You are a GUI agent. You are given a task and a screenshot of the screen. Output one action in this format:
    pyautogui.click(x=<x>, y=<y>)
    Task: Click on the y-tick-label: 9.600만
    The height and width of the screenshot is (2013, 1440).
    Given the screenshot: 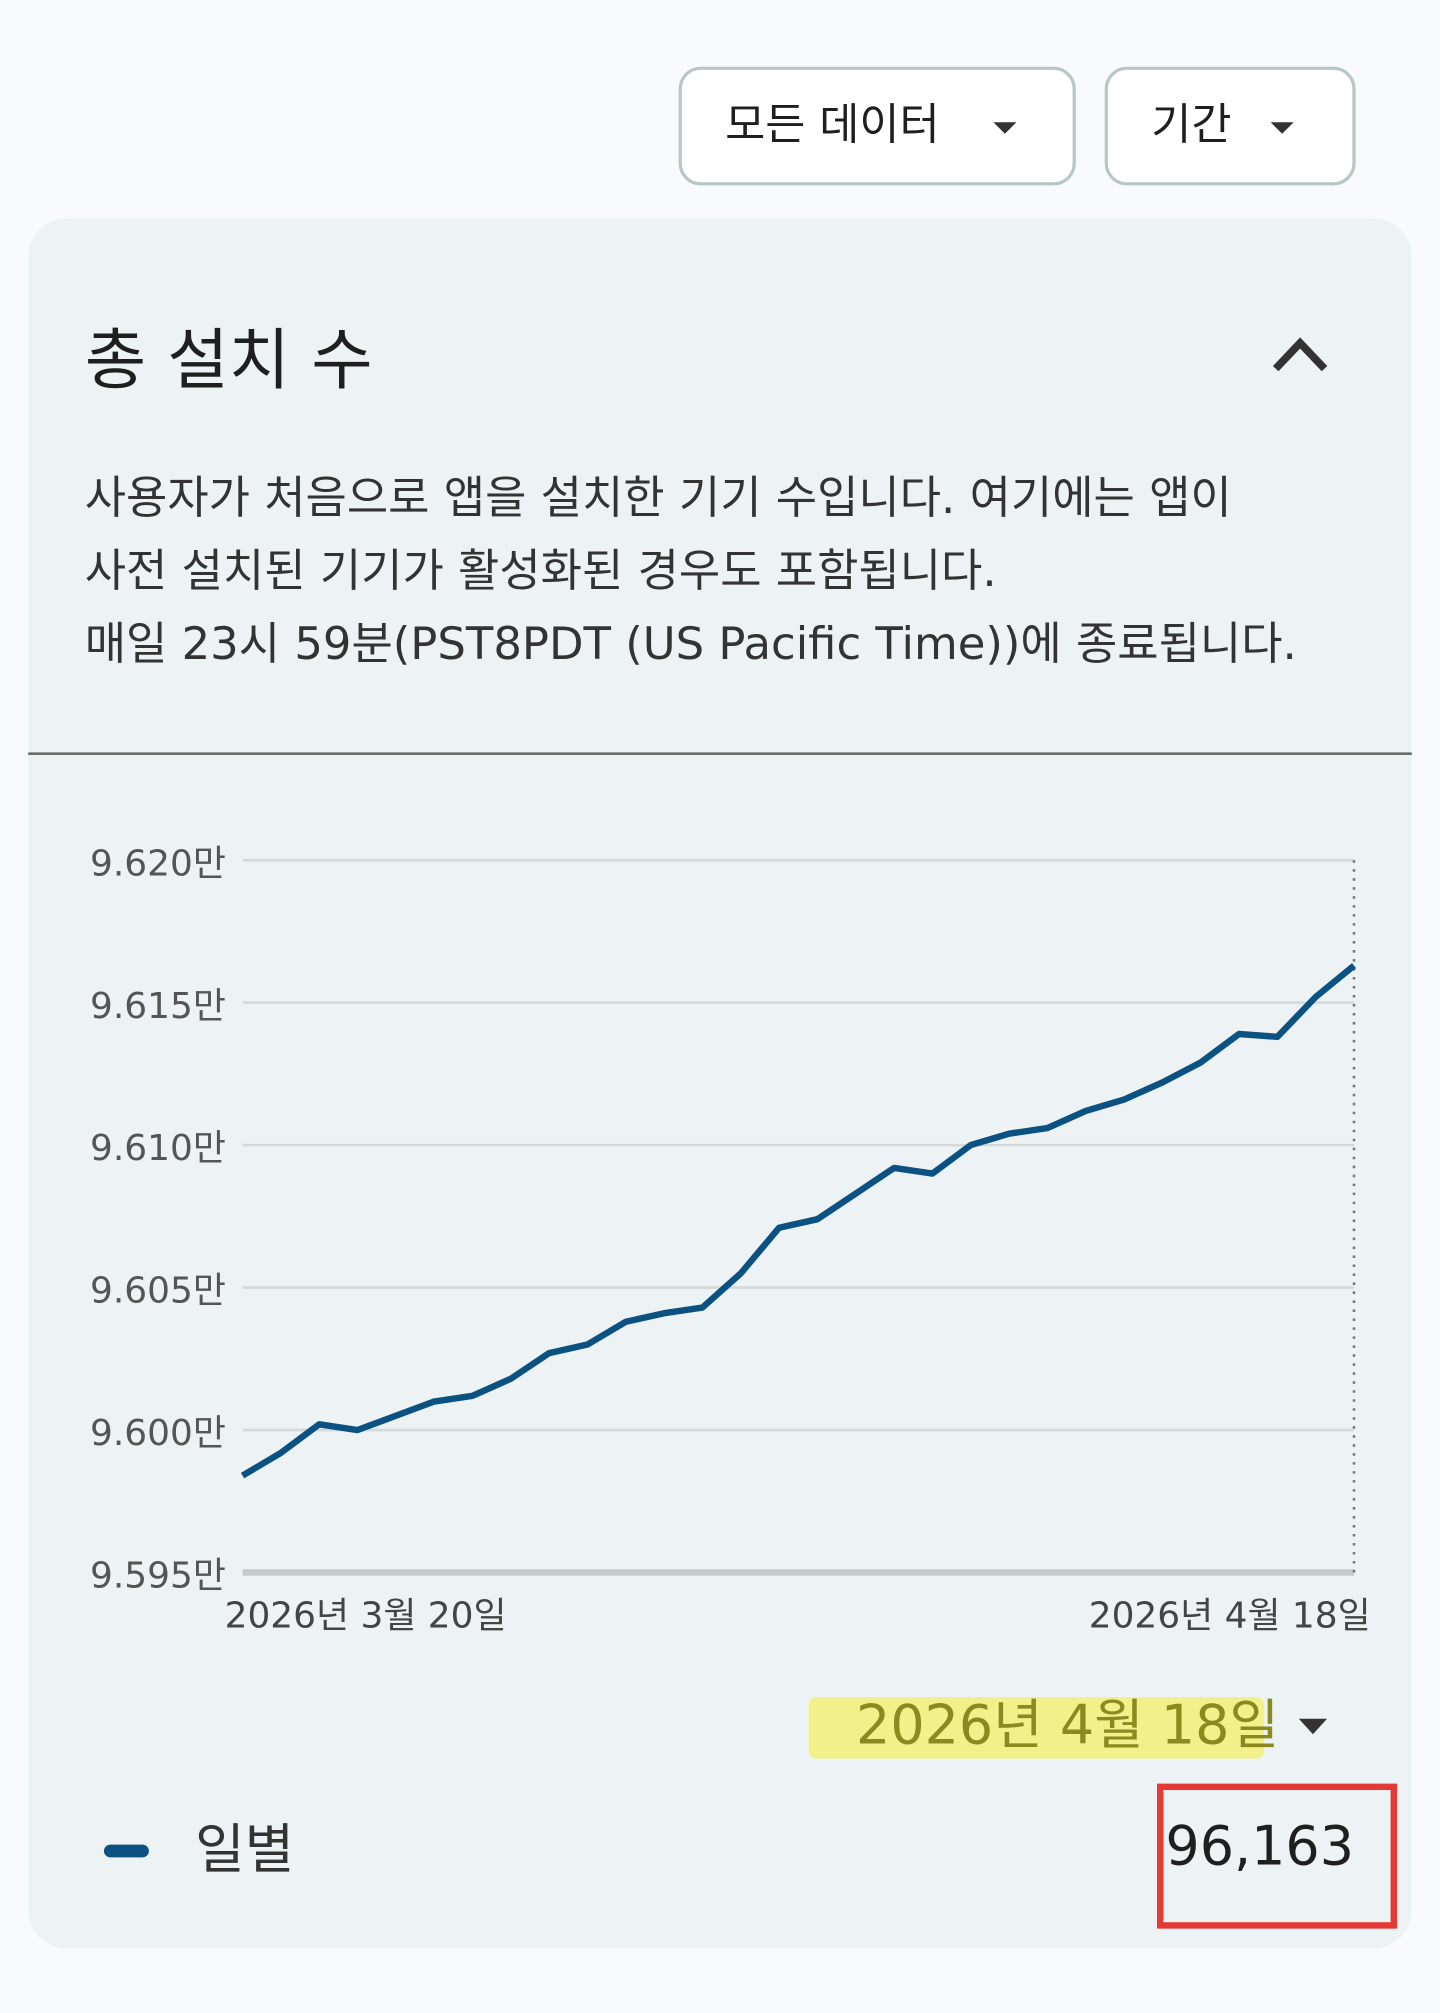 What is the action you would take?
    pyautogui.click(x=158, y=1433)
    